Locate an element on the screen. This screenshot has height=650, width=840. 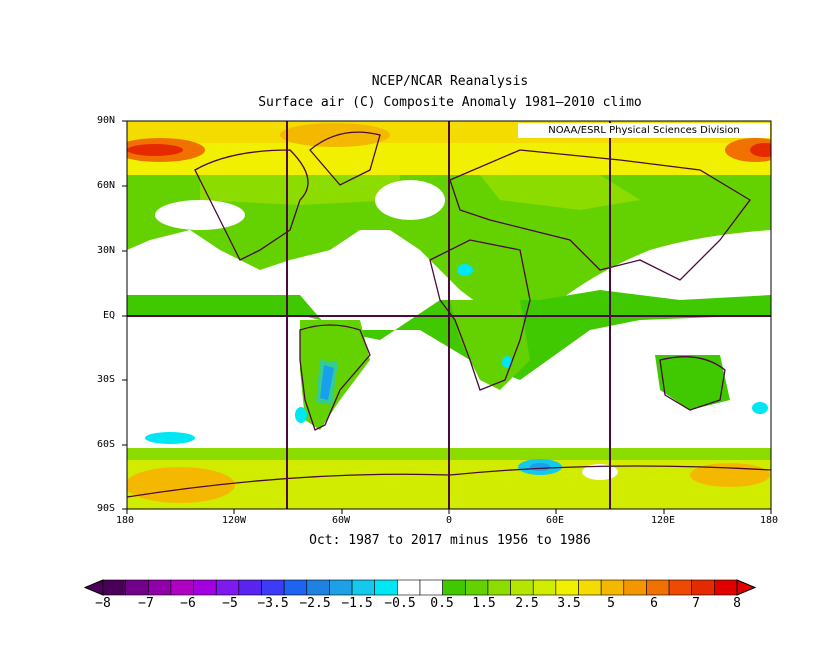
colorbar-tick-label: 1.5 is located at coordinates (484, 603).